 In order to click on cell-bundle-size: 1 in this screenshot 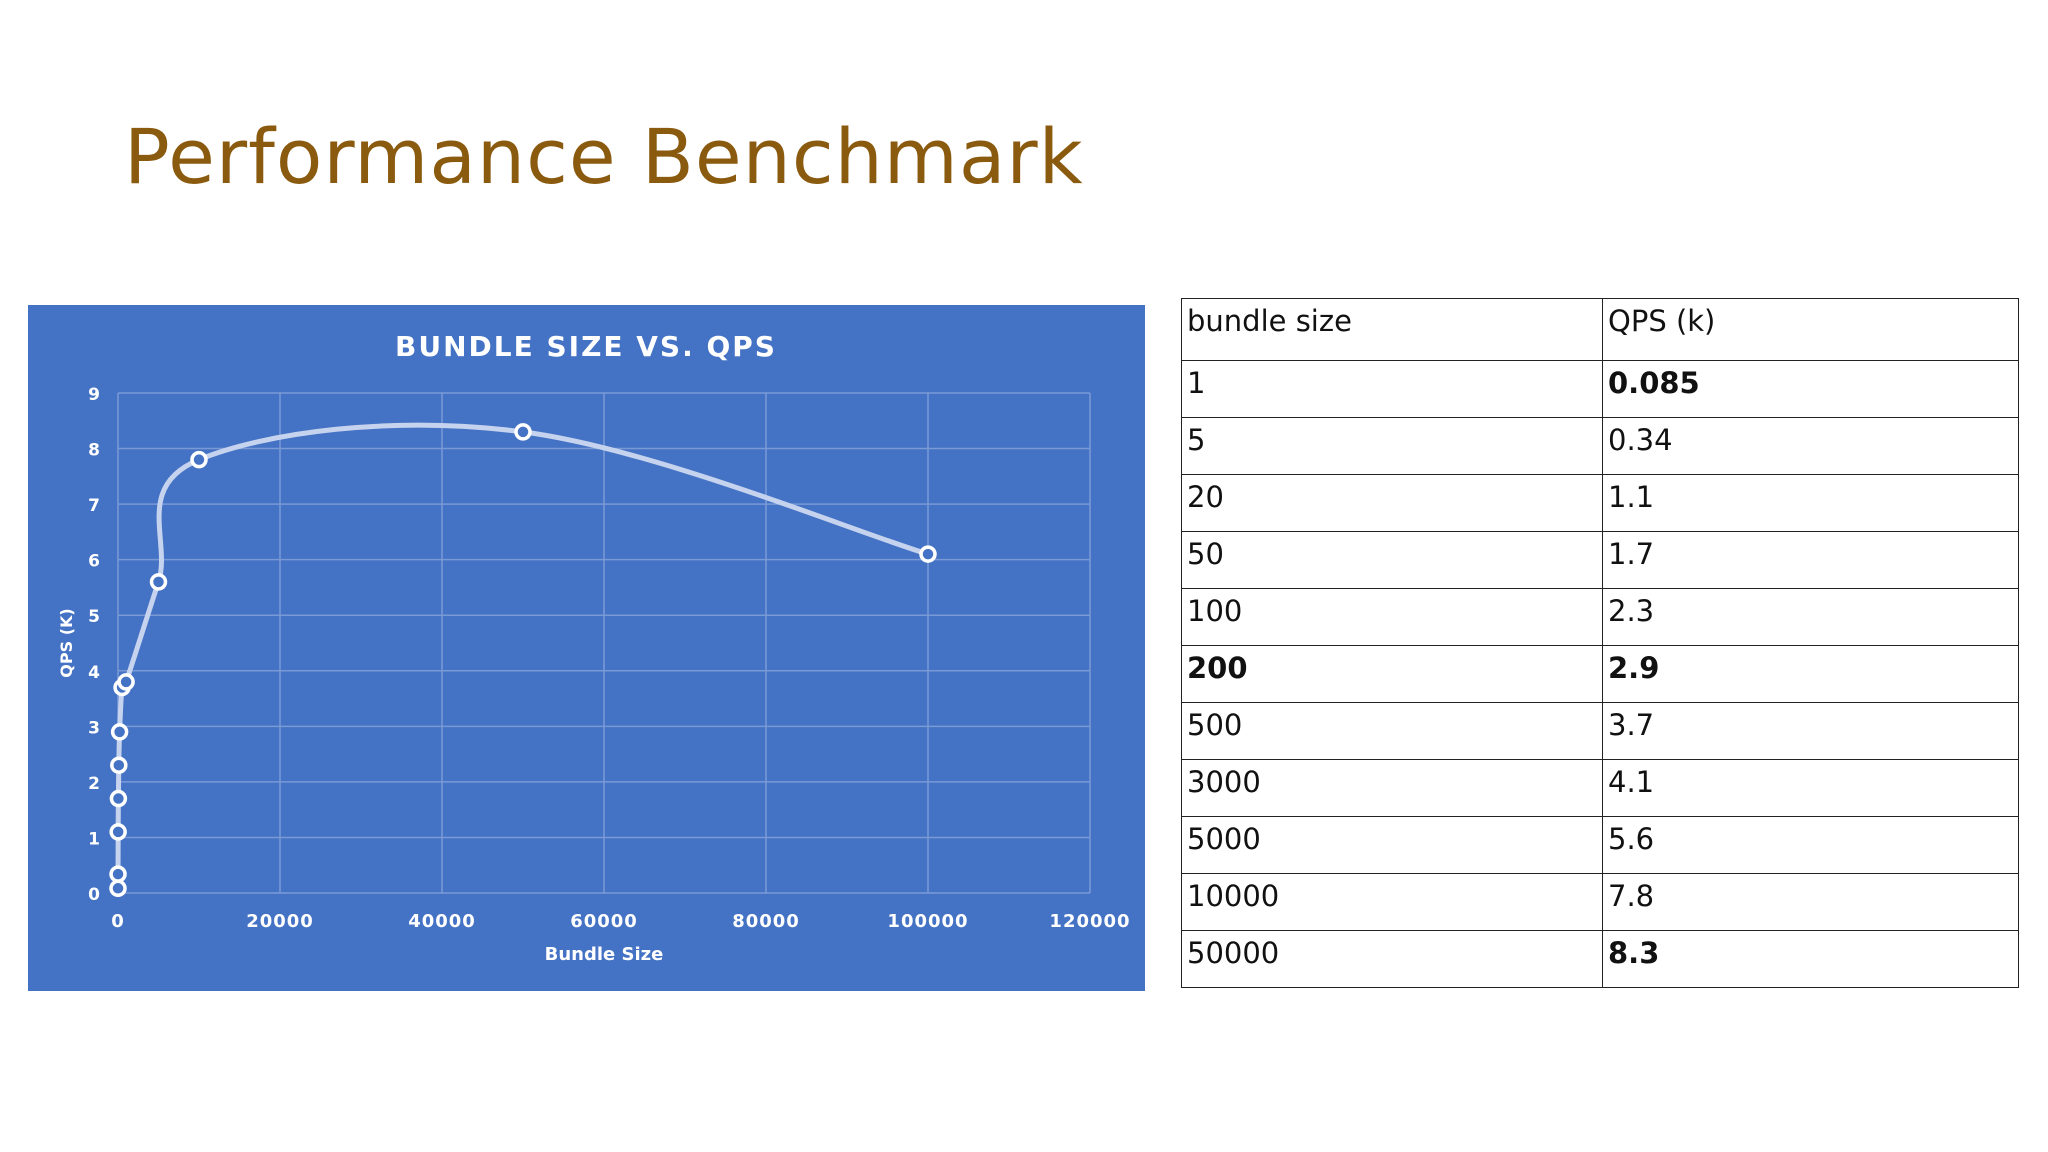, I will do `click(1392, 389)`.